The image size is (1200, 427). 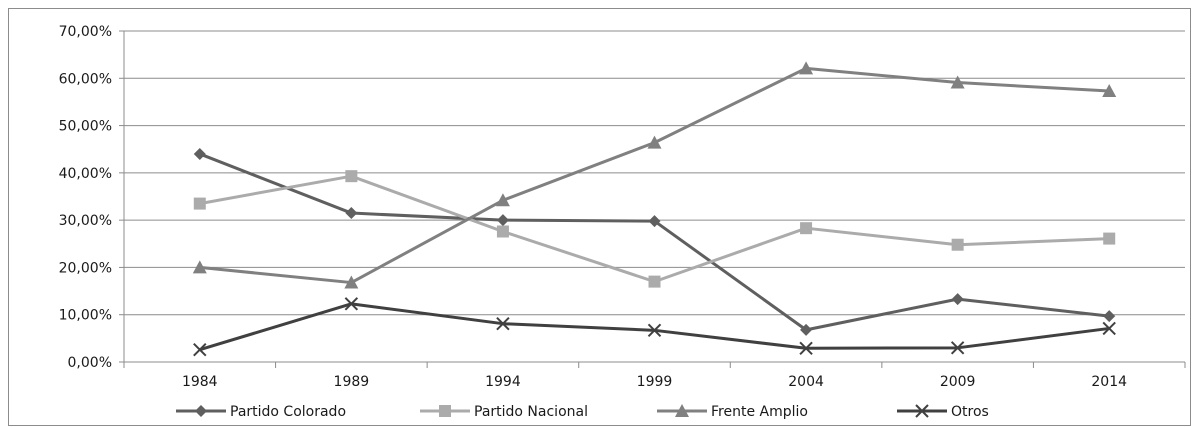 What do you see at coordinates (85, 174) in the screenshot?
I see `y-tick-label: 40,00%` at bounding box center [85, 174].